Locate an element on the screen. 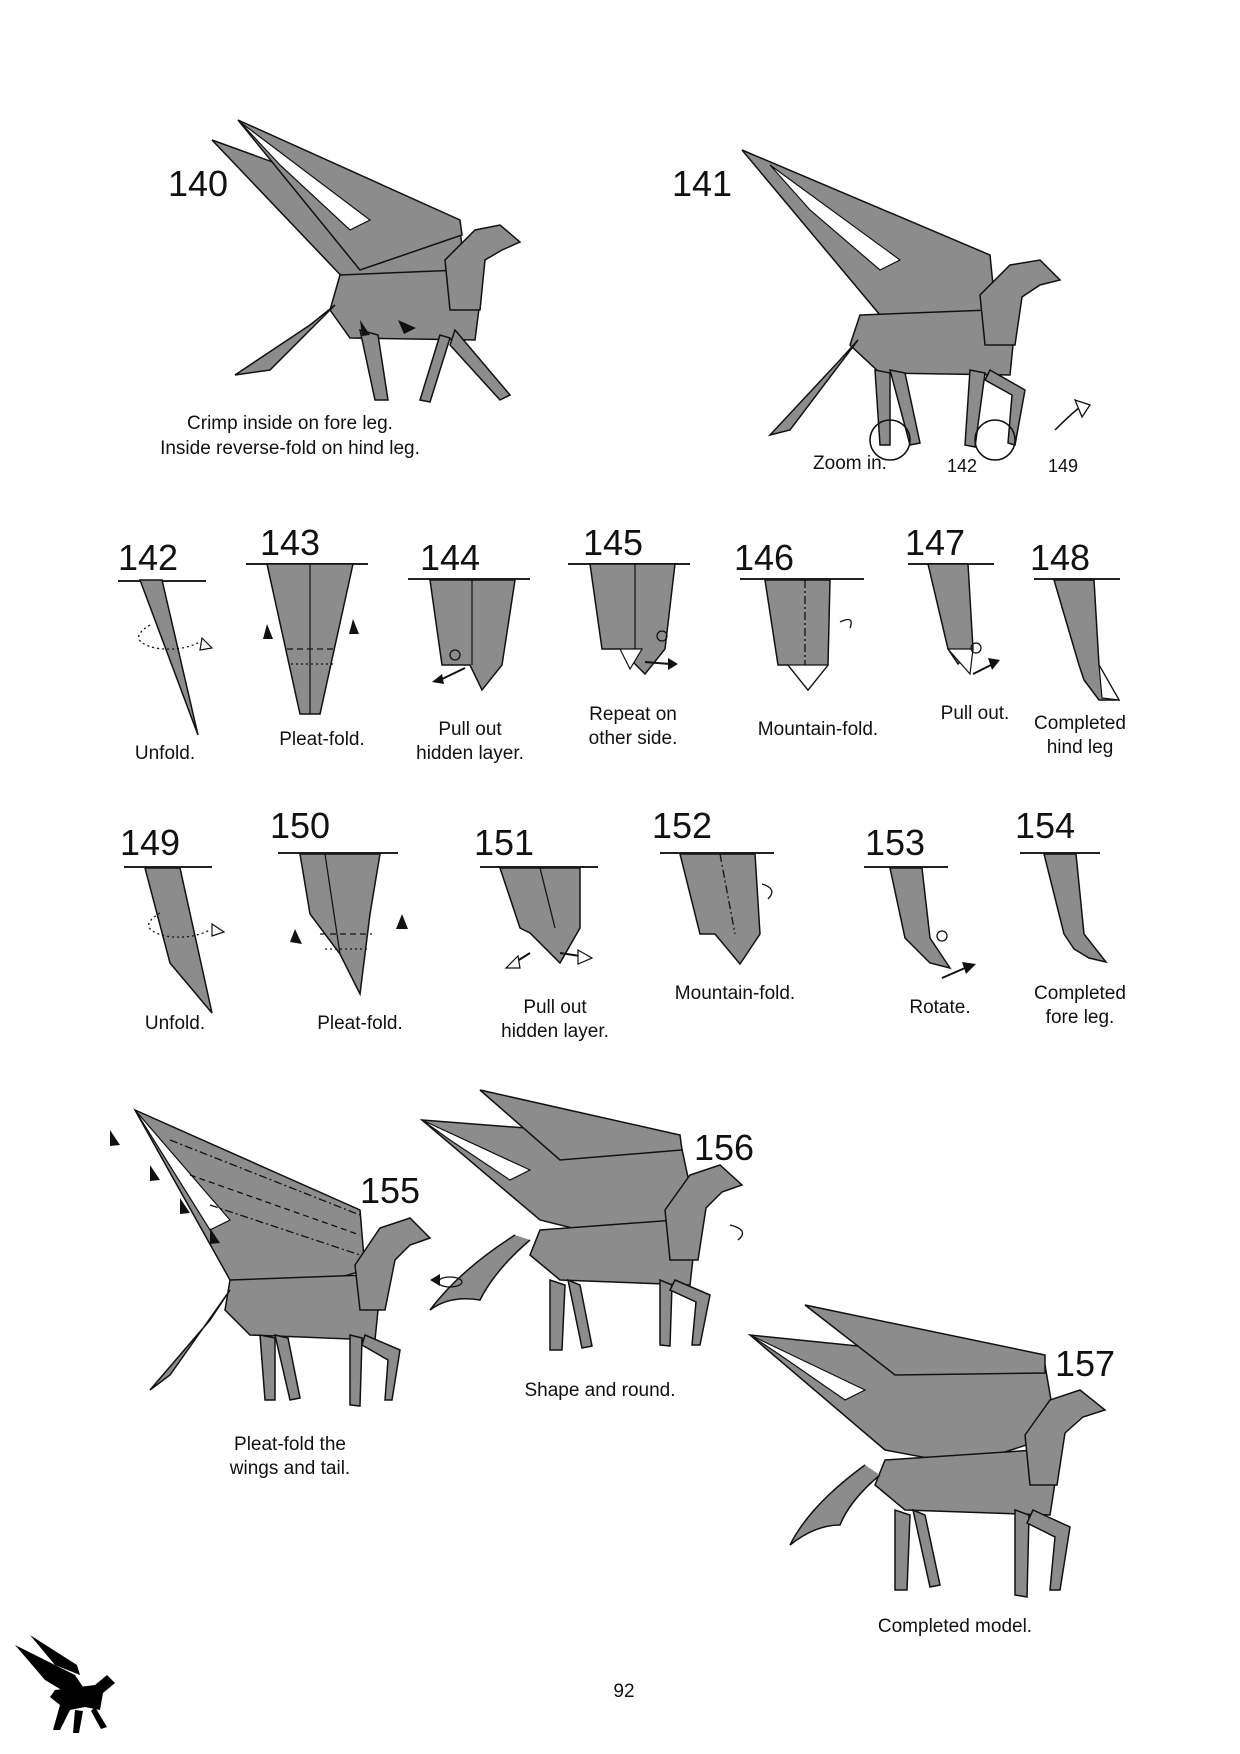  step-149-caption: Unfold. is located at coordinates (175, 1023).